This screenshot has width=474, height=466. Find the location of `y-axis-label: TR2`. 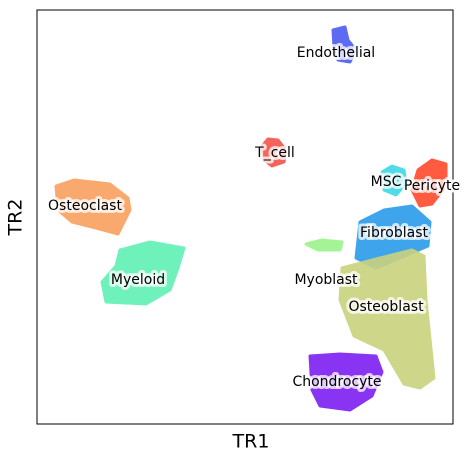

y-axis-label: TR2 is located at coordinates (16, 218).